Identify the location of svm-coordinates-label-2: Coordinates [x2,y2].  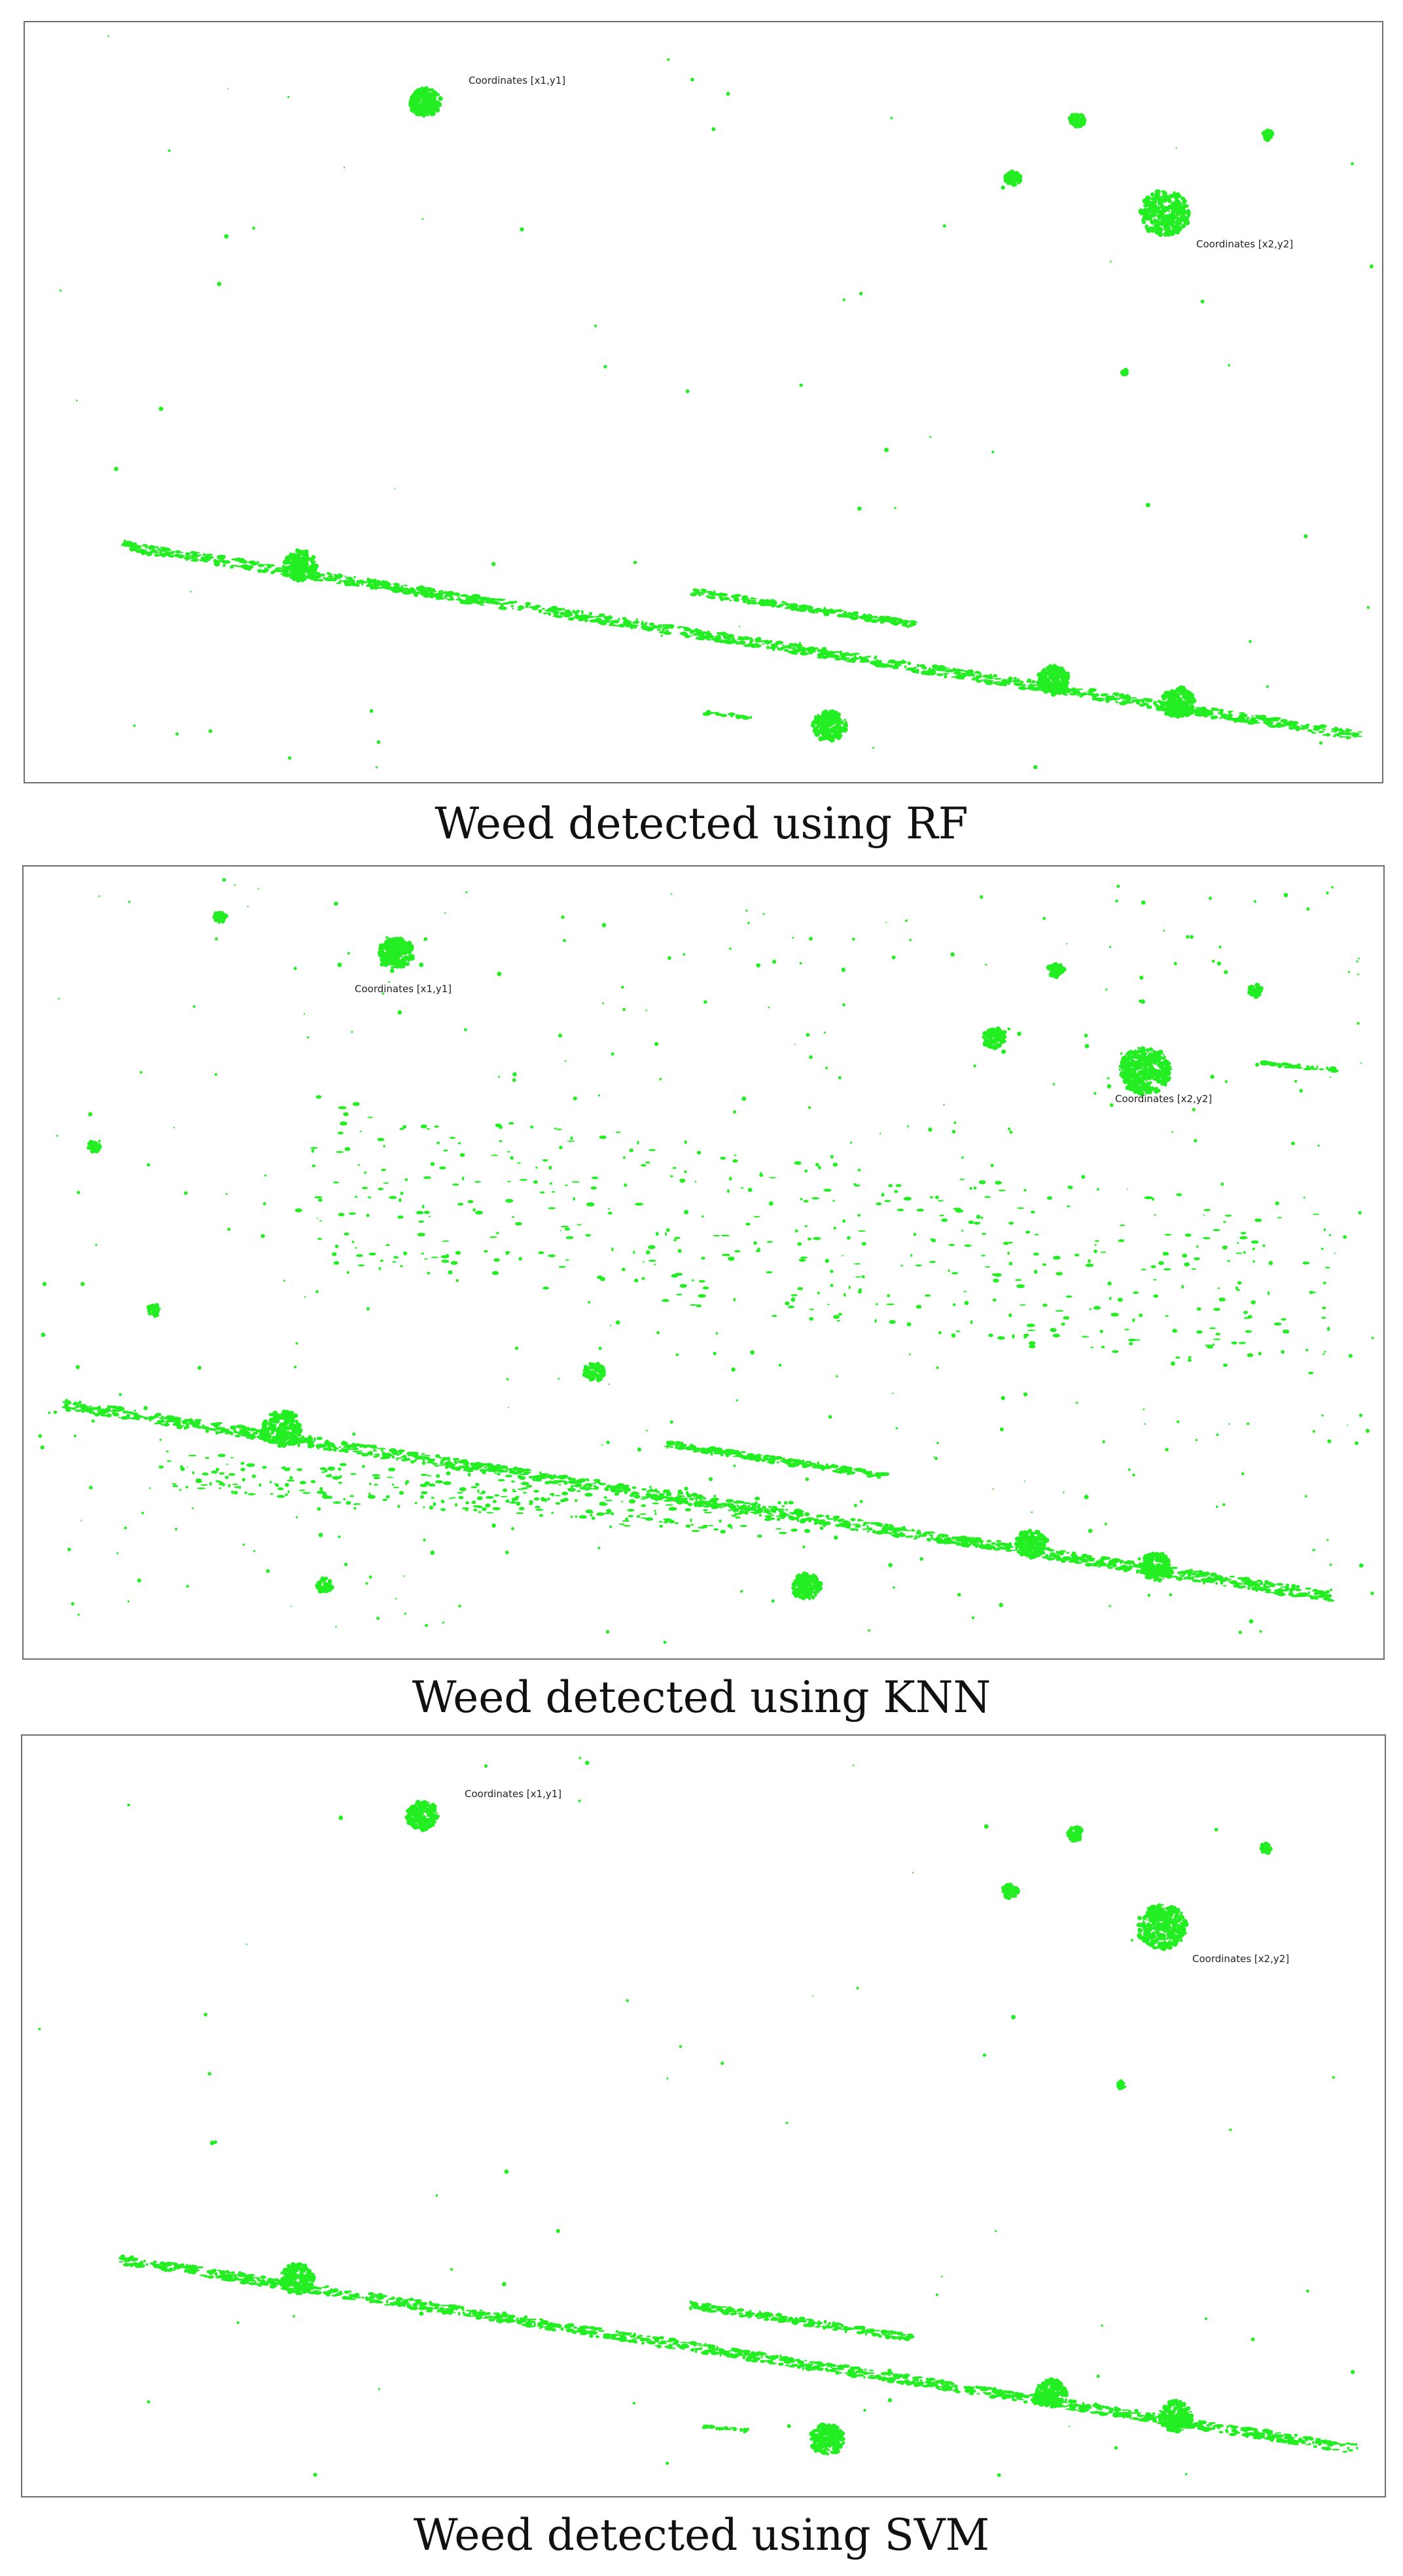
(1241, 1959).